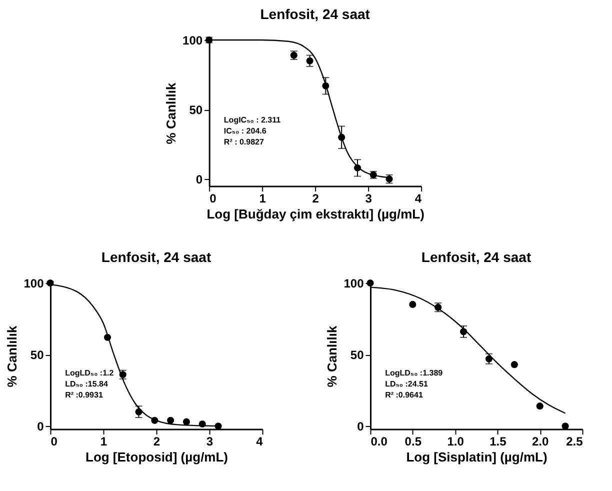 This screenshot has height=491, width=612. Describe the element at coordinates (315, 214) in the screenshot. I see `x-axis-title: Log [Buğday çim ekstraktı] (µg/mL)` at that location.